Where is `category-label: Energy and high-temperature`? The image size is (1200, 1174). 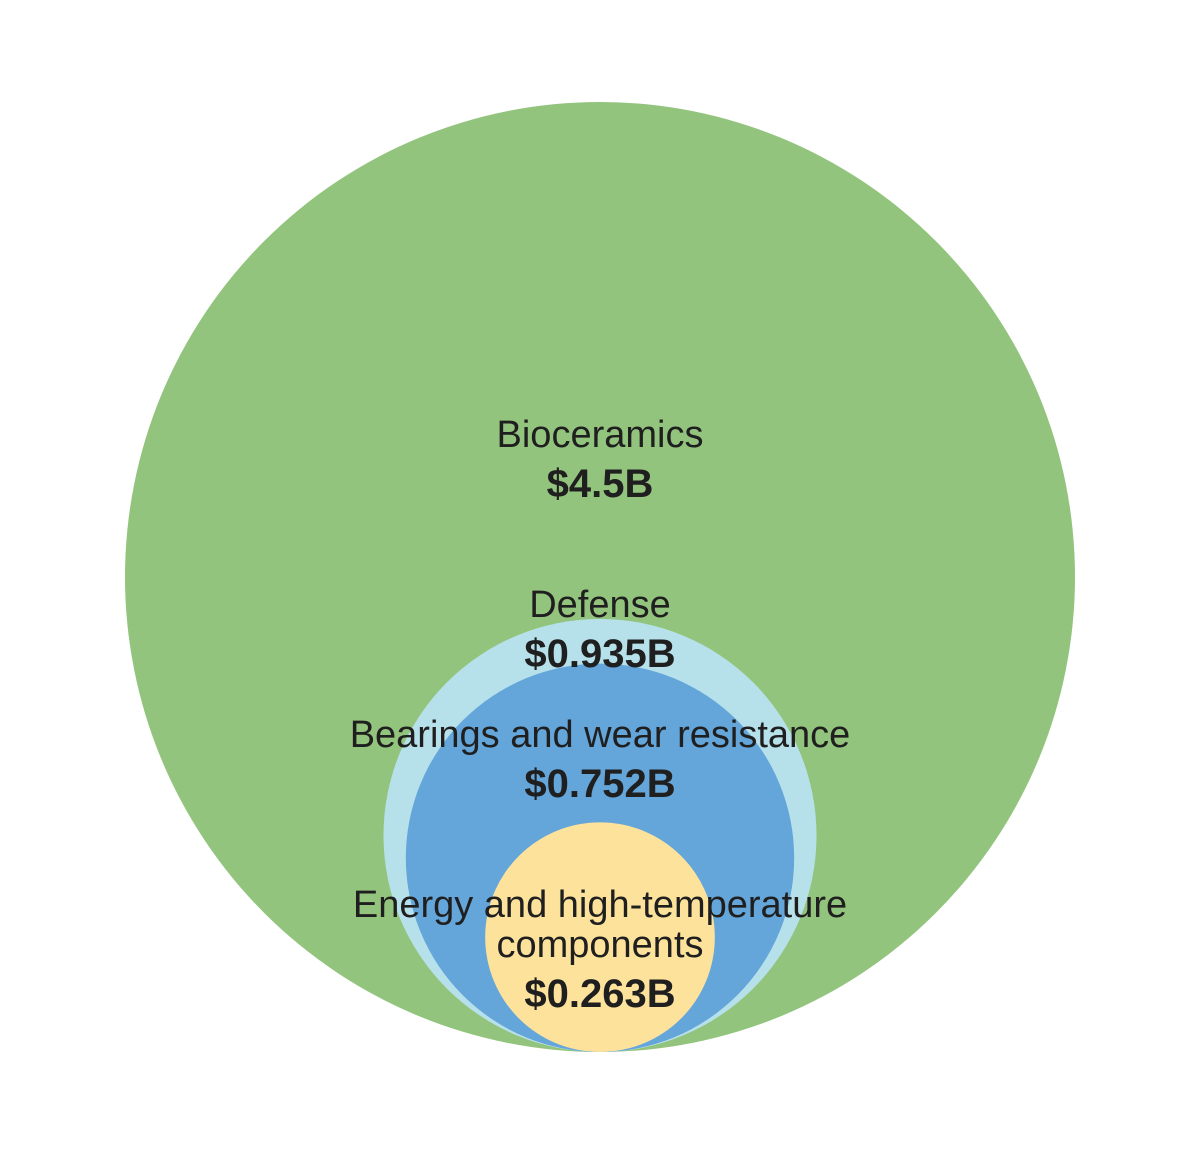
category-label: Energy and high-temperature is located at coordinates (600, 905).